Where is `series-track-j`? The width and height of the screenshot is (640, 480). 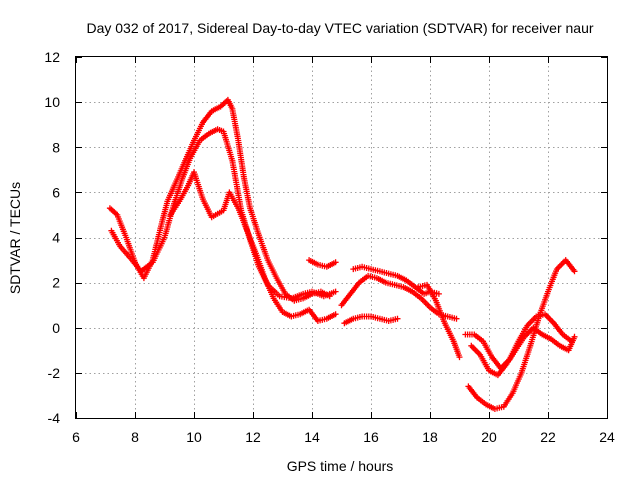 series-track-j is located at coordinates (518, 341).